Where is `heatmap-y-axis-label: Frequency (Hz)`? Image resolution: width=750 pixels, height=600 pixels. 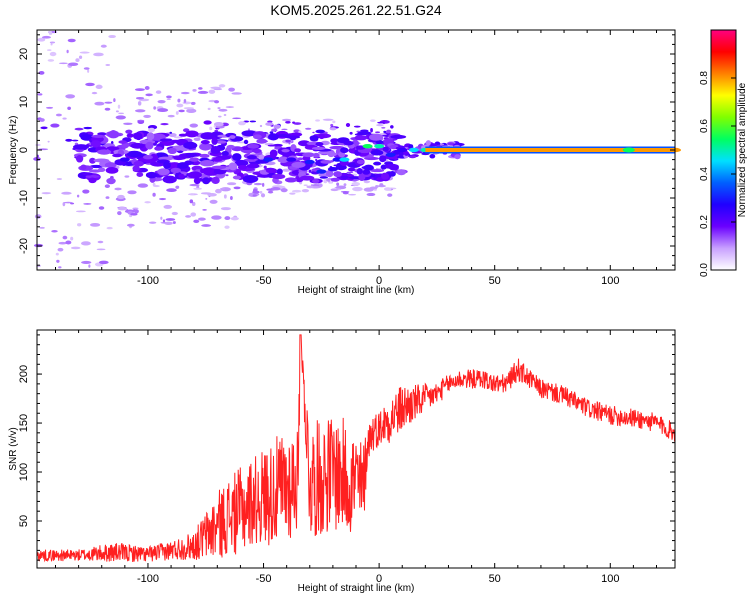
heatmap-y-axis-label: Frequency (Hz) is located at coordinates (13, 150).